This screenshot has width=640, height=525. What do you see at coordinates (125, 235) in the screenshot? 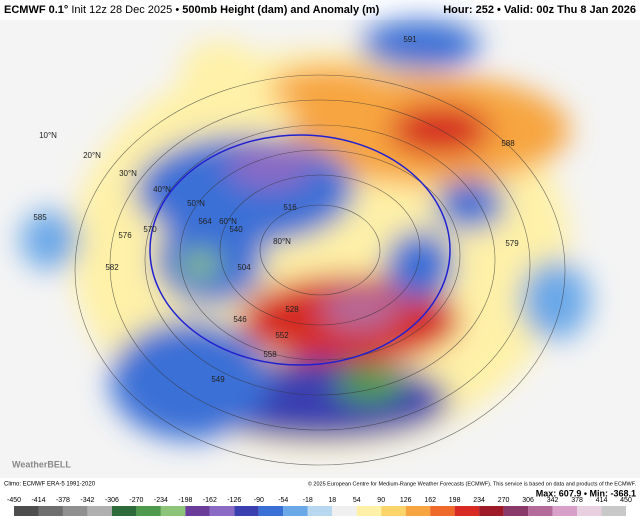
I see `map-label: 576` at bounding box center [125, 235].